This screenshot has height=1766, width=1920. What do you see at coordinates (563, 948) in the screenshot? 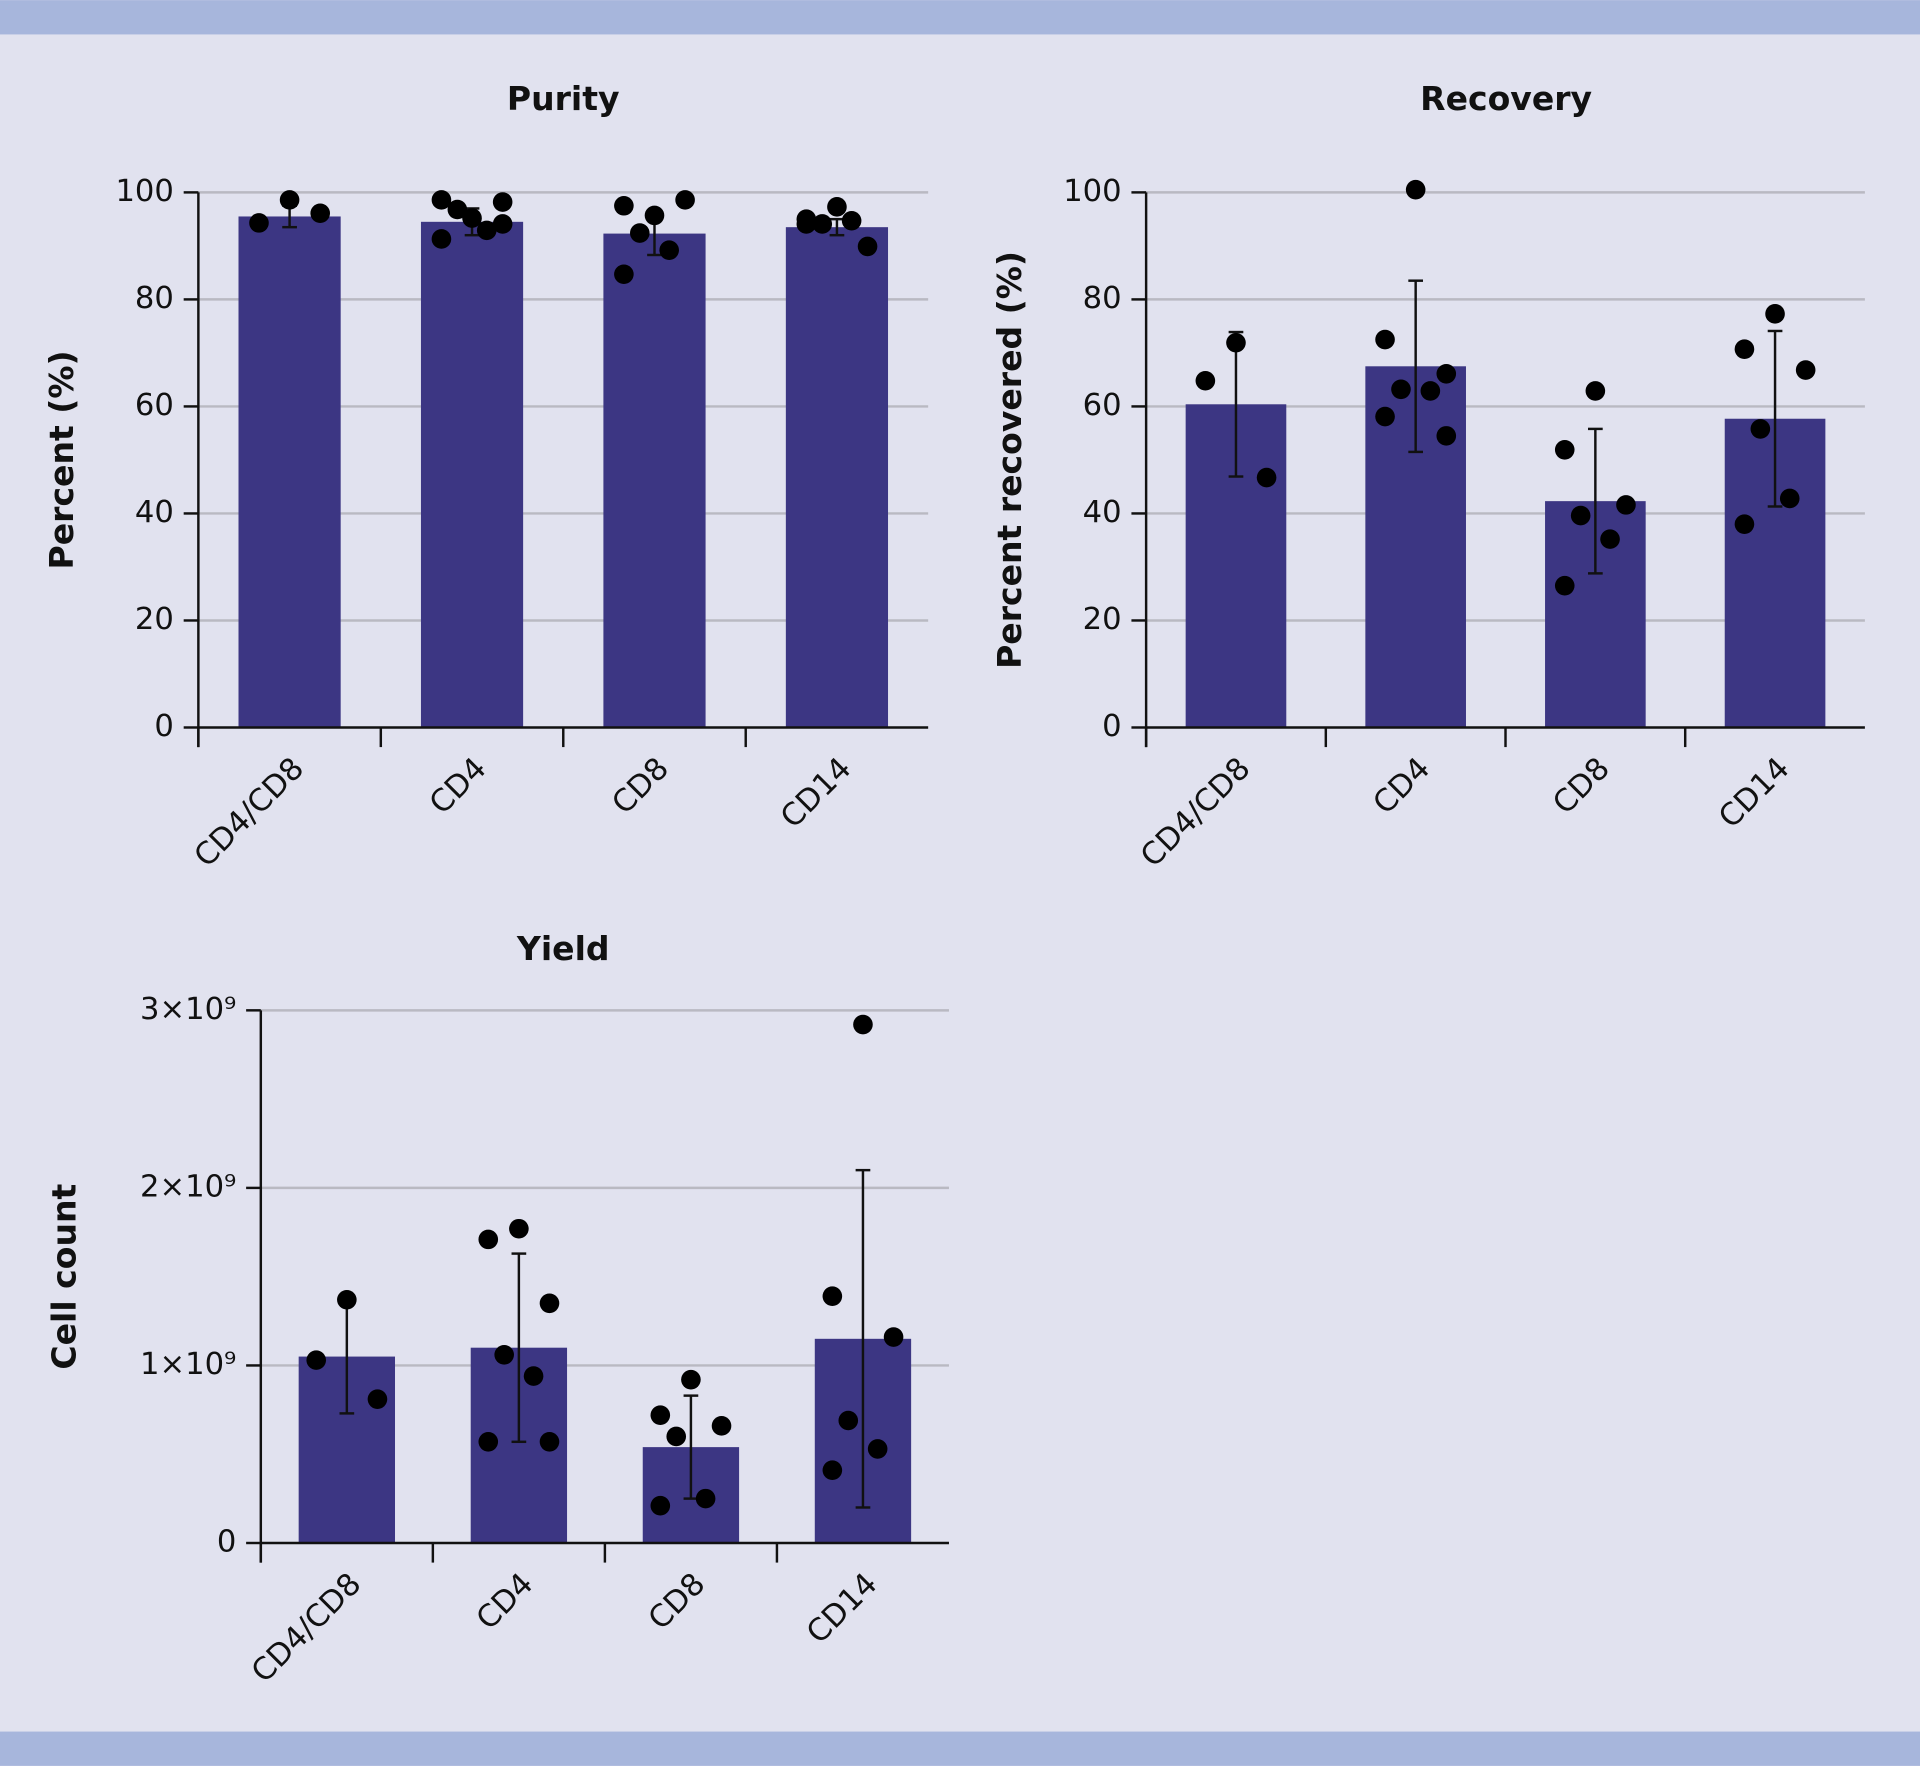
I see `chart-title: Yield` at bounding box center [563, 948].